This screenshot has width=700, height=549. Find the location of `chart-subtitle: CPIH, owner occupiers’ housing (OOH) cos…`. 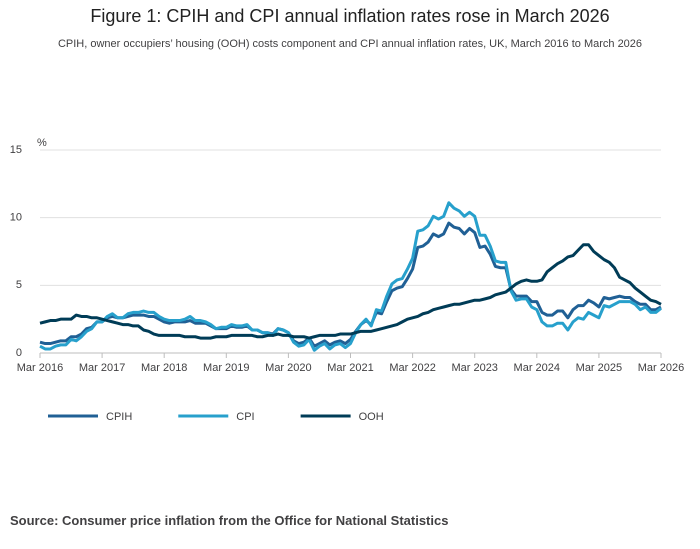

chart-subtitle: CPIH, owner occupiers’ housing (OOH) cos… is located at coordinates (350, 44).